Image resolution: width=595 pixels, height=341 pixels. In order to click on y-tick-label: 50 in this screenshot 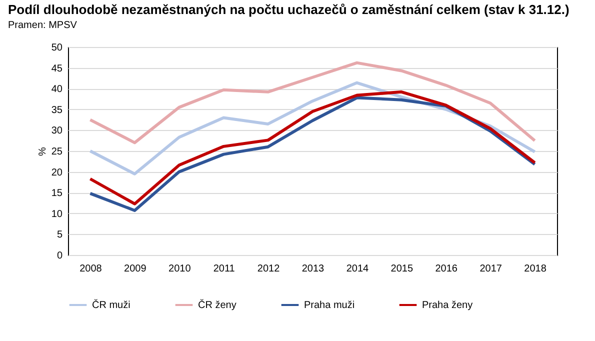, I will do `click(57, 48)`.